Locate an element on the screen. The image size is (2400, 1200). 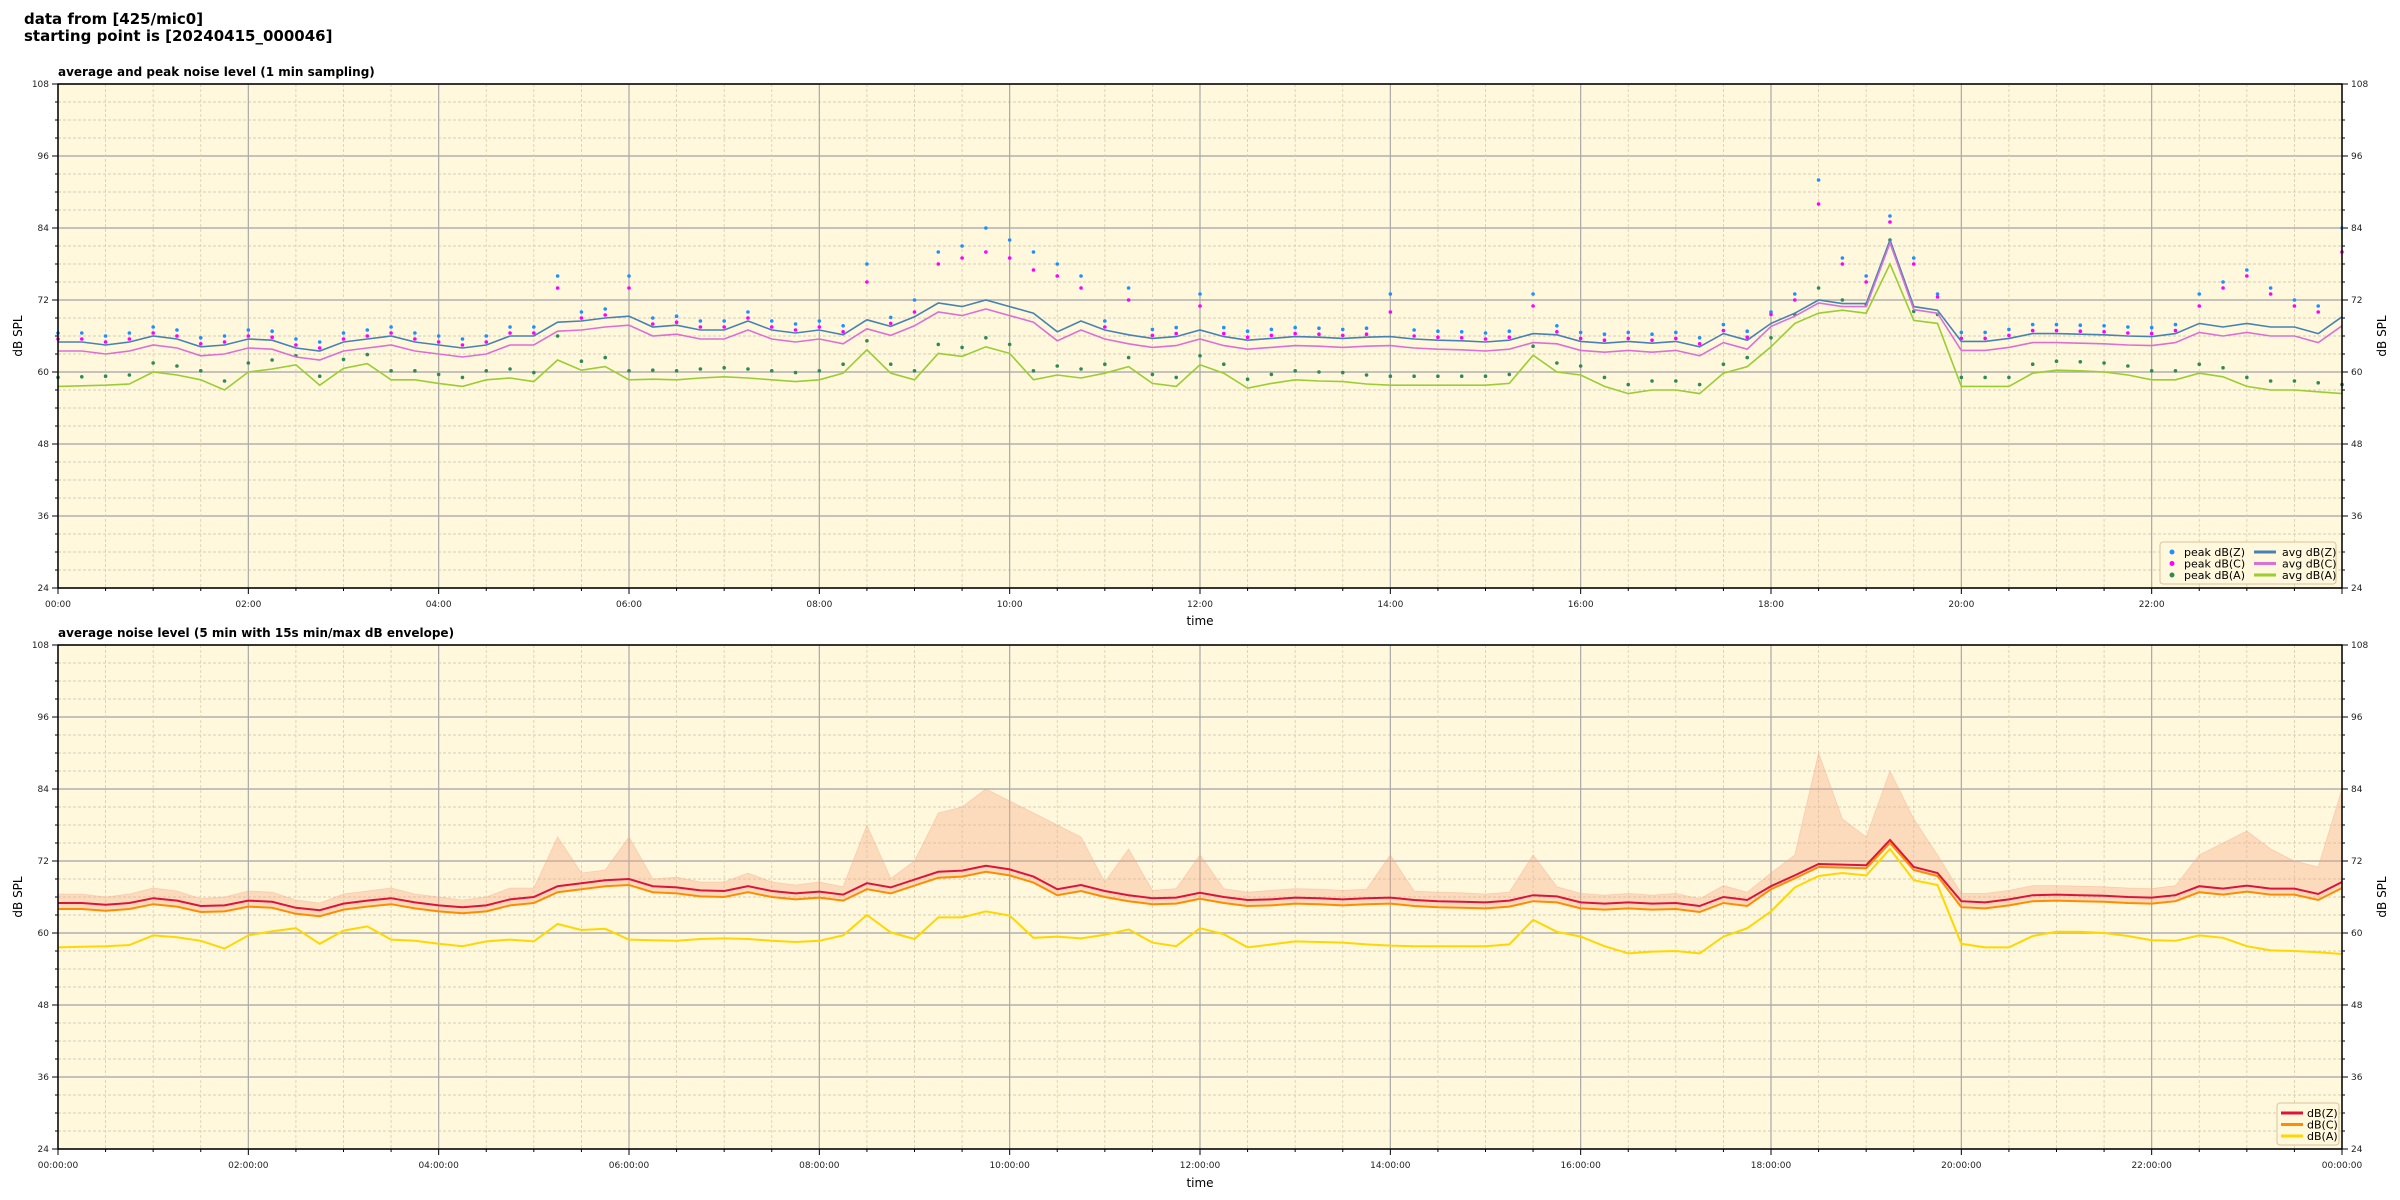
y-tick-label-right: 72 is located at coordinates (2356, 301).